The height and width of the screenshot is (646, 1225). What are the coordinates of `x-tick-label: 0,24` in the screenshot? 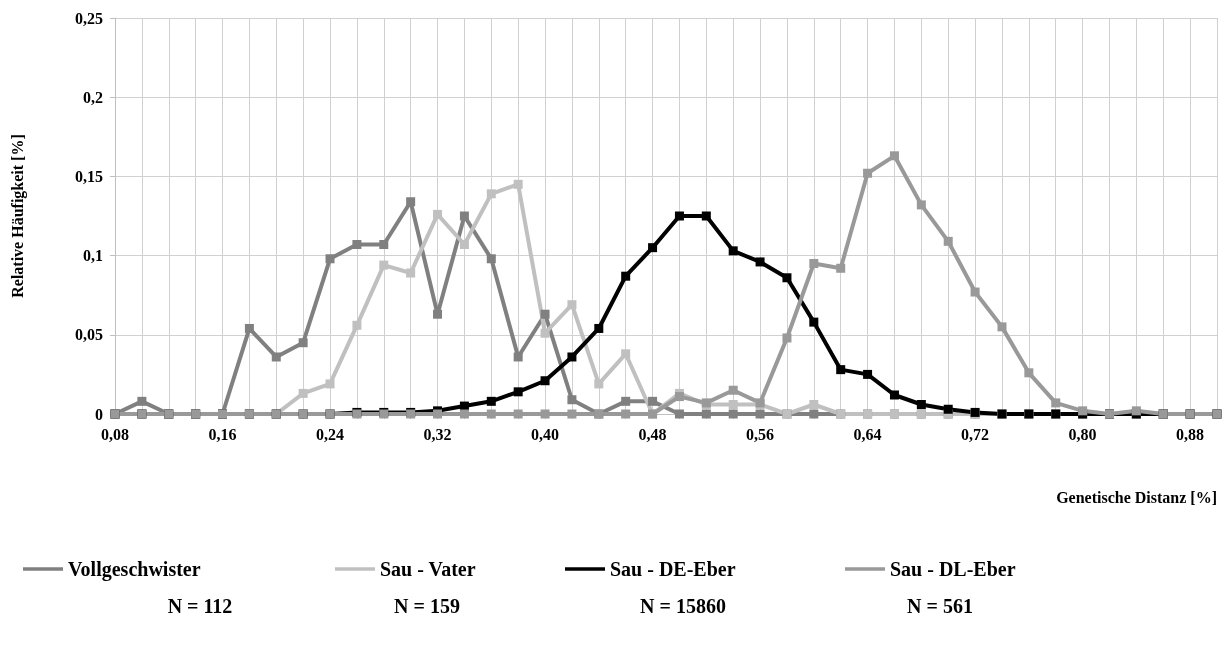 It's located at (330, 434).